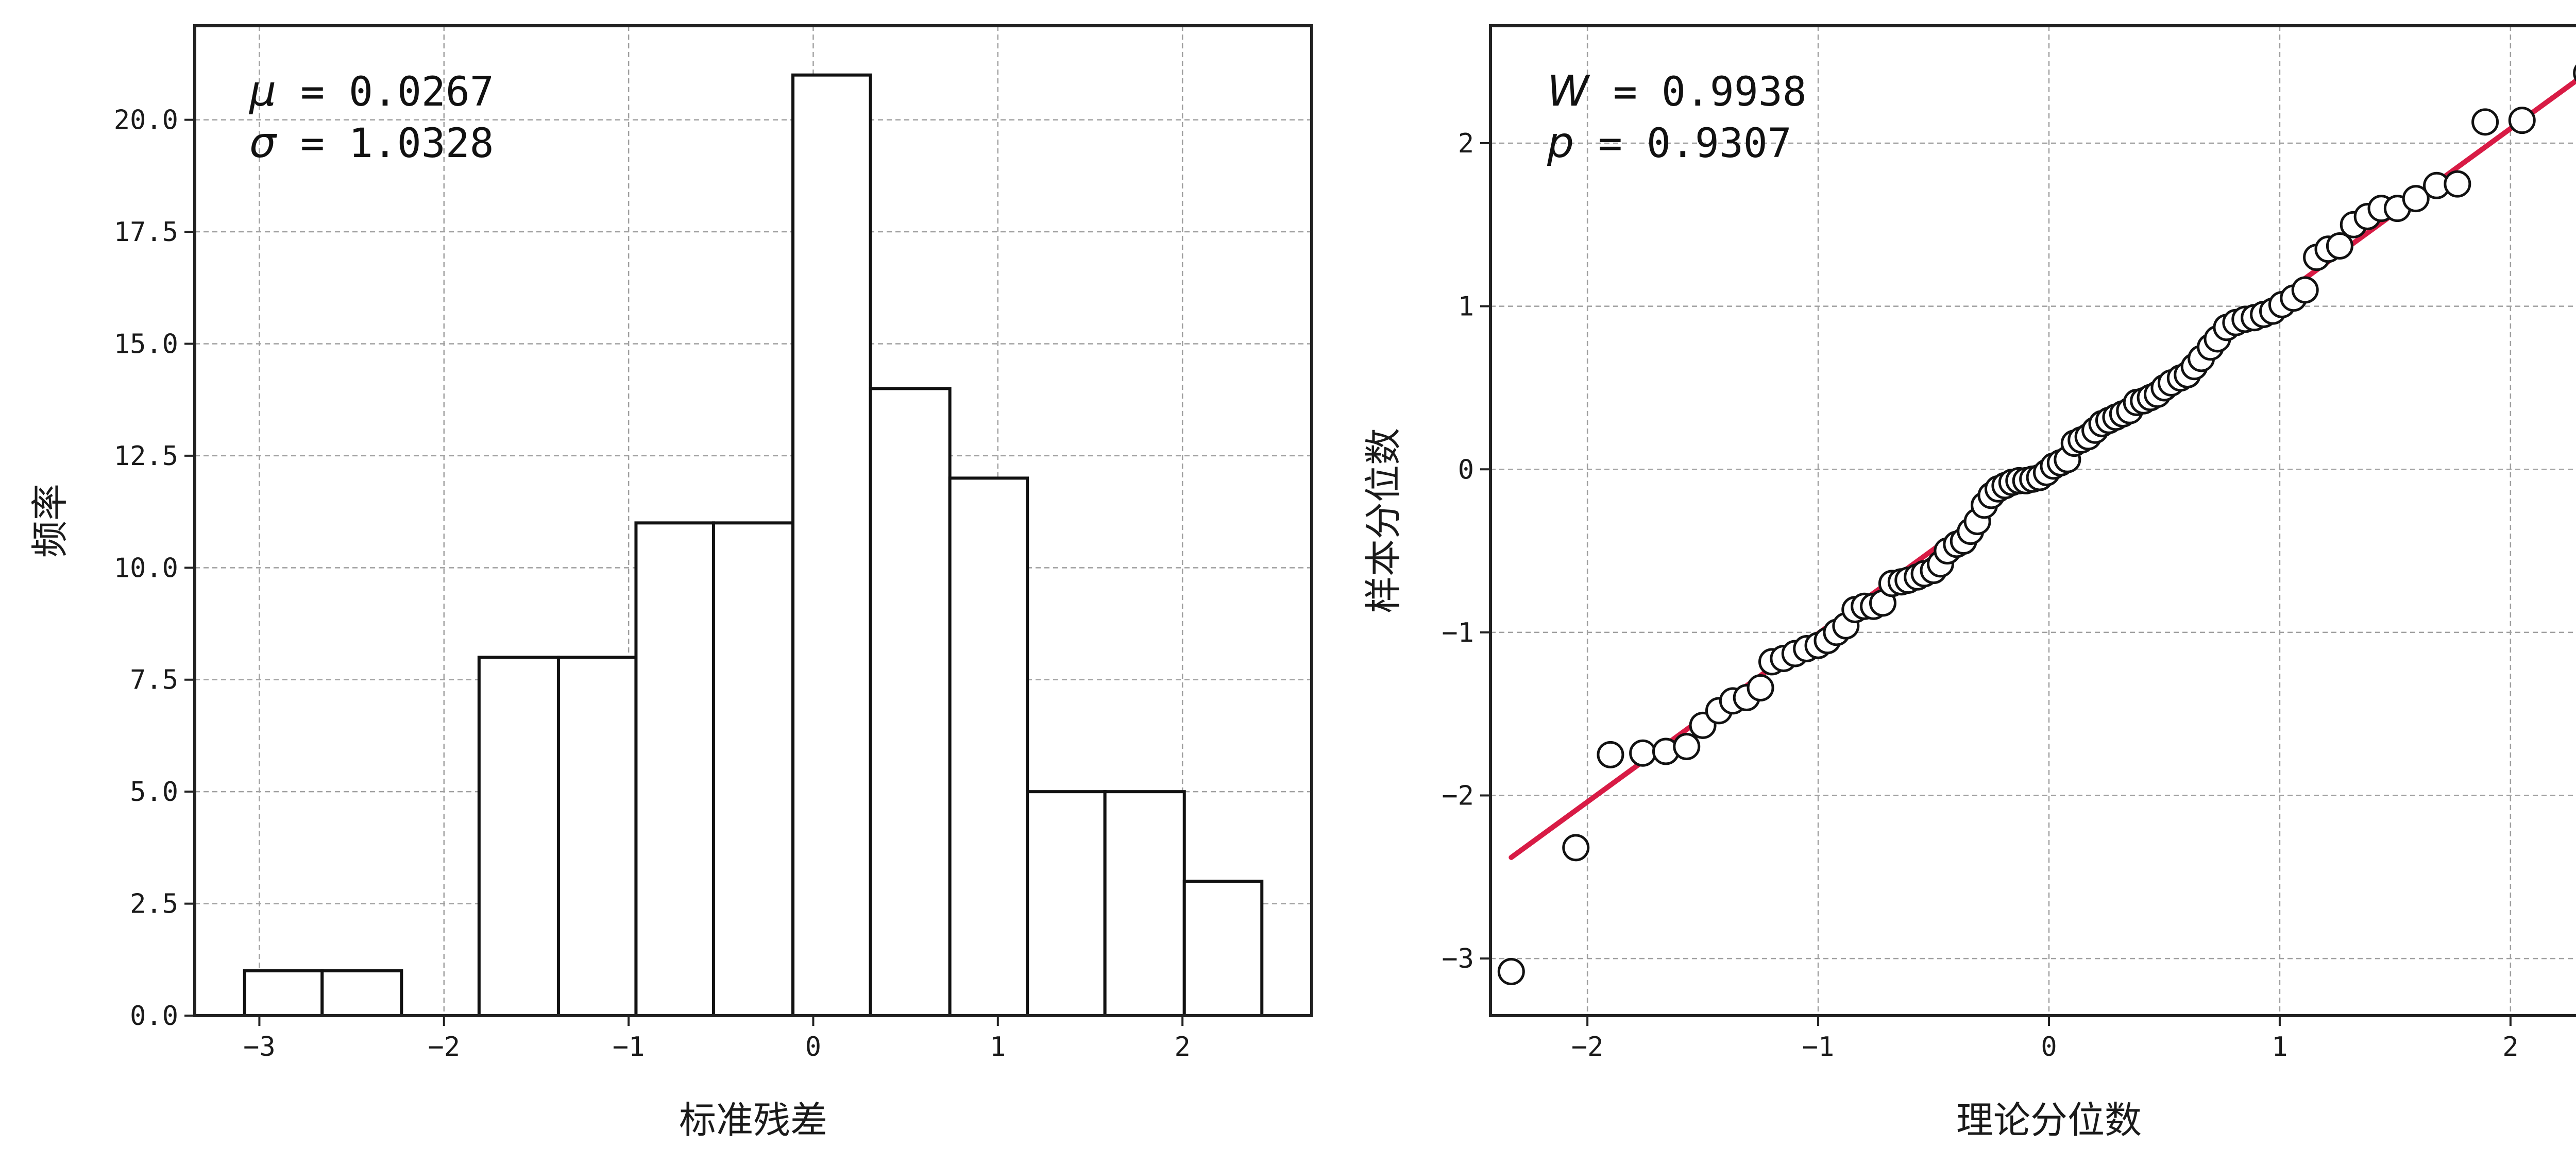 The height and width of the screenshot is (1166, 2576). What do you see at coordinates (1458, 633) in the screenshot?
I see `qq-y-tick-label: −1` at bounding box center [1458, 633].